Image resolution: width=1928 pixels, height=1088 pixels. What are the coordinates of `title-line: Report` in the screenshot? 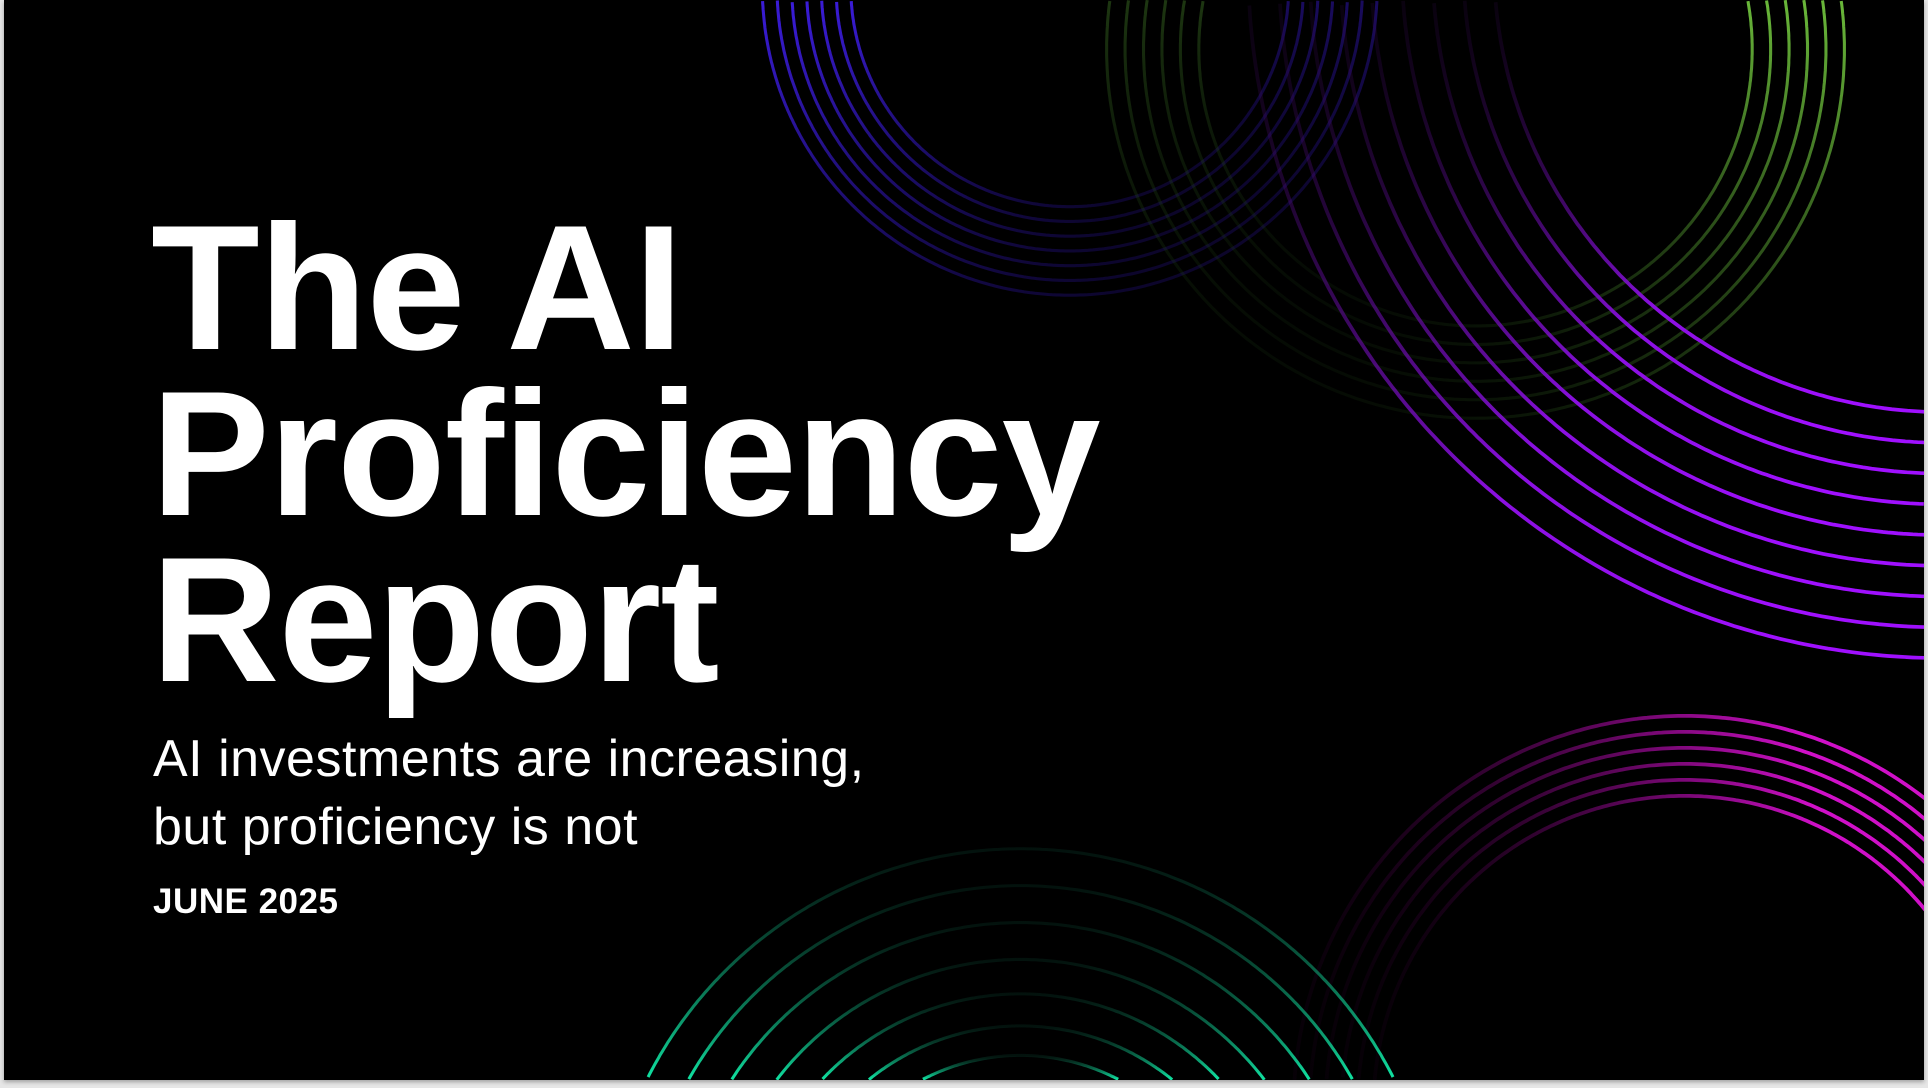 It's located at (435, 619).